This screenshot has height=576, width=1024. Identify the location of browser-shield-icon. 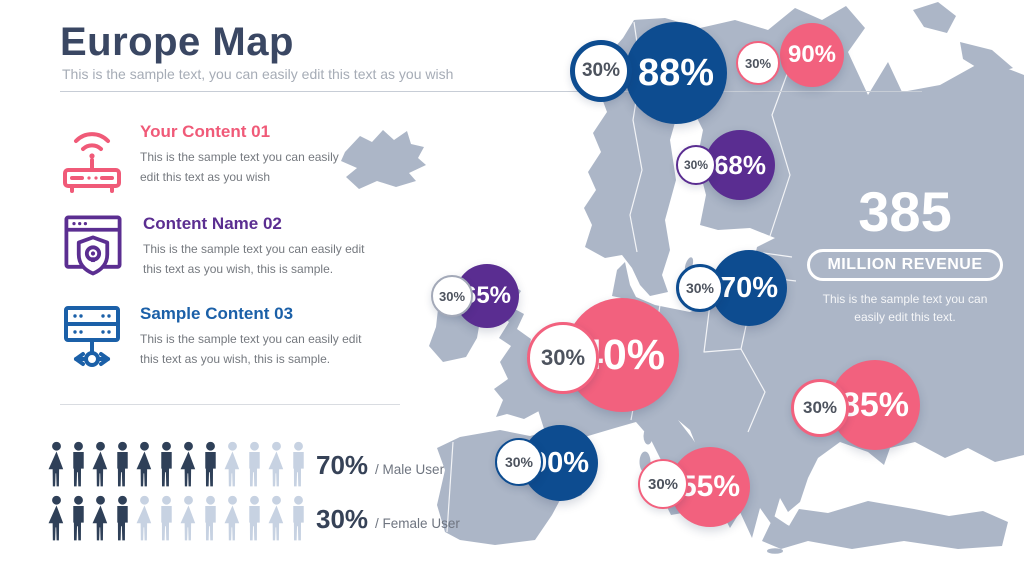
(93, 246).